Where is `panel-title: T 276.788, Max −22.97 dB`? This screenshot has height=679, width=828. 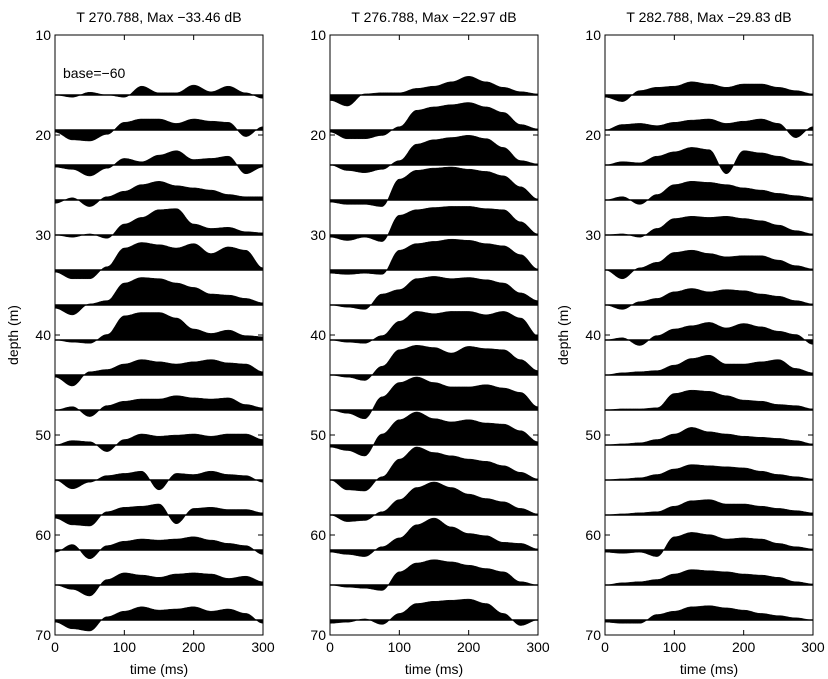 panel-title: T 276.788, Max −22.97 dB is located at coordinates (433, 17).